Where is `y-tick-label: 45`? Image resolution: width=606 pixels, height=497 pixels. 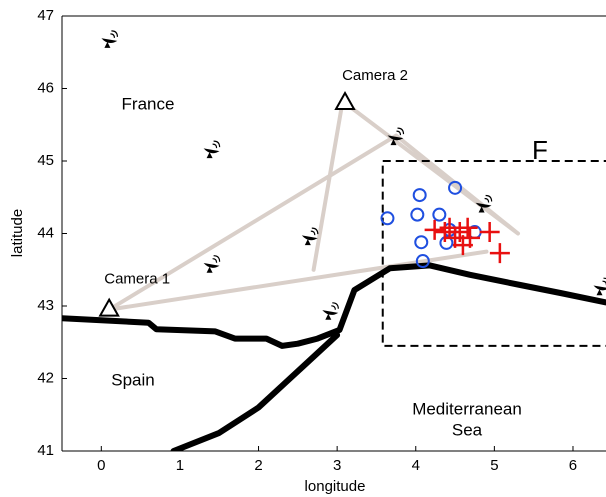
y-tick-label: 45 is located at coordinates (45, 160).